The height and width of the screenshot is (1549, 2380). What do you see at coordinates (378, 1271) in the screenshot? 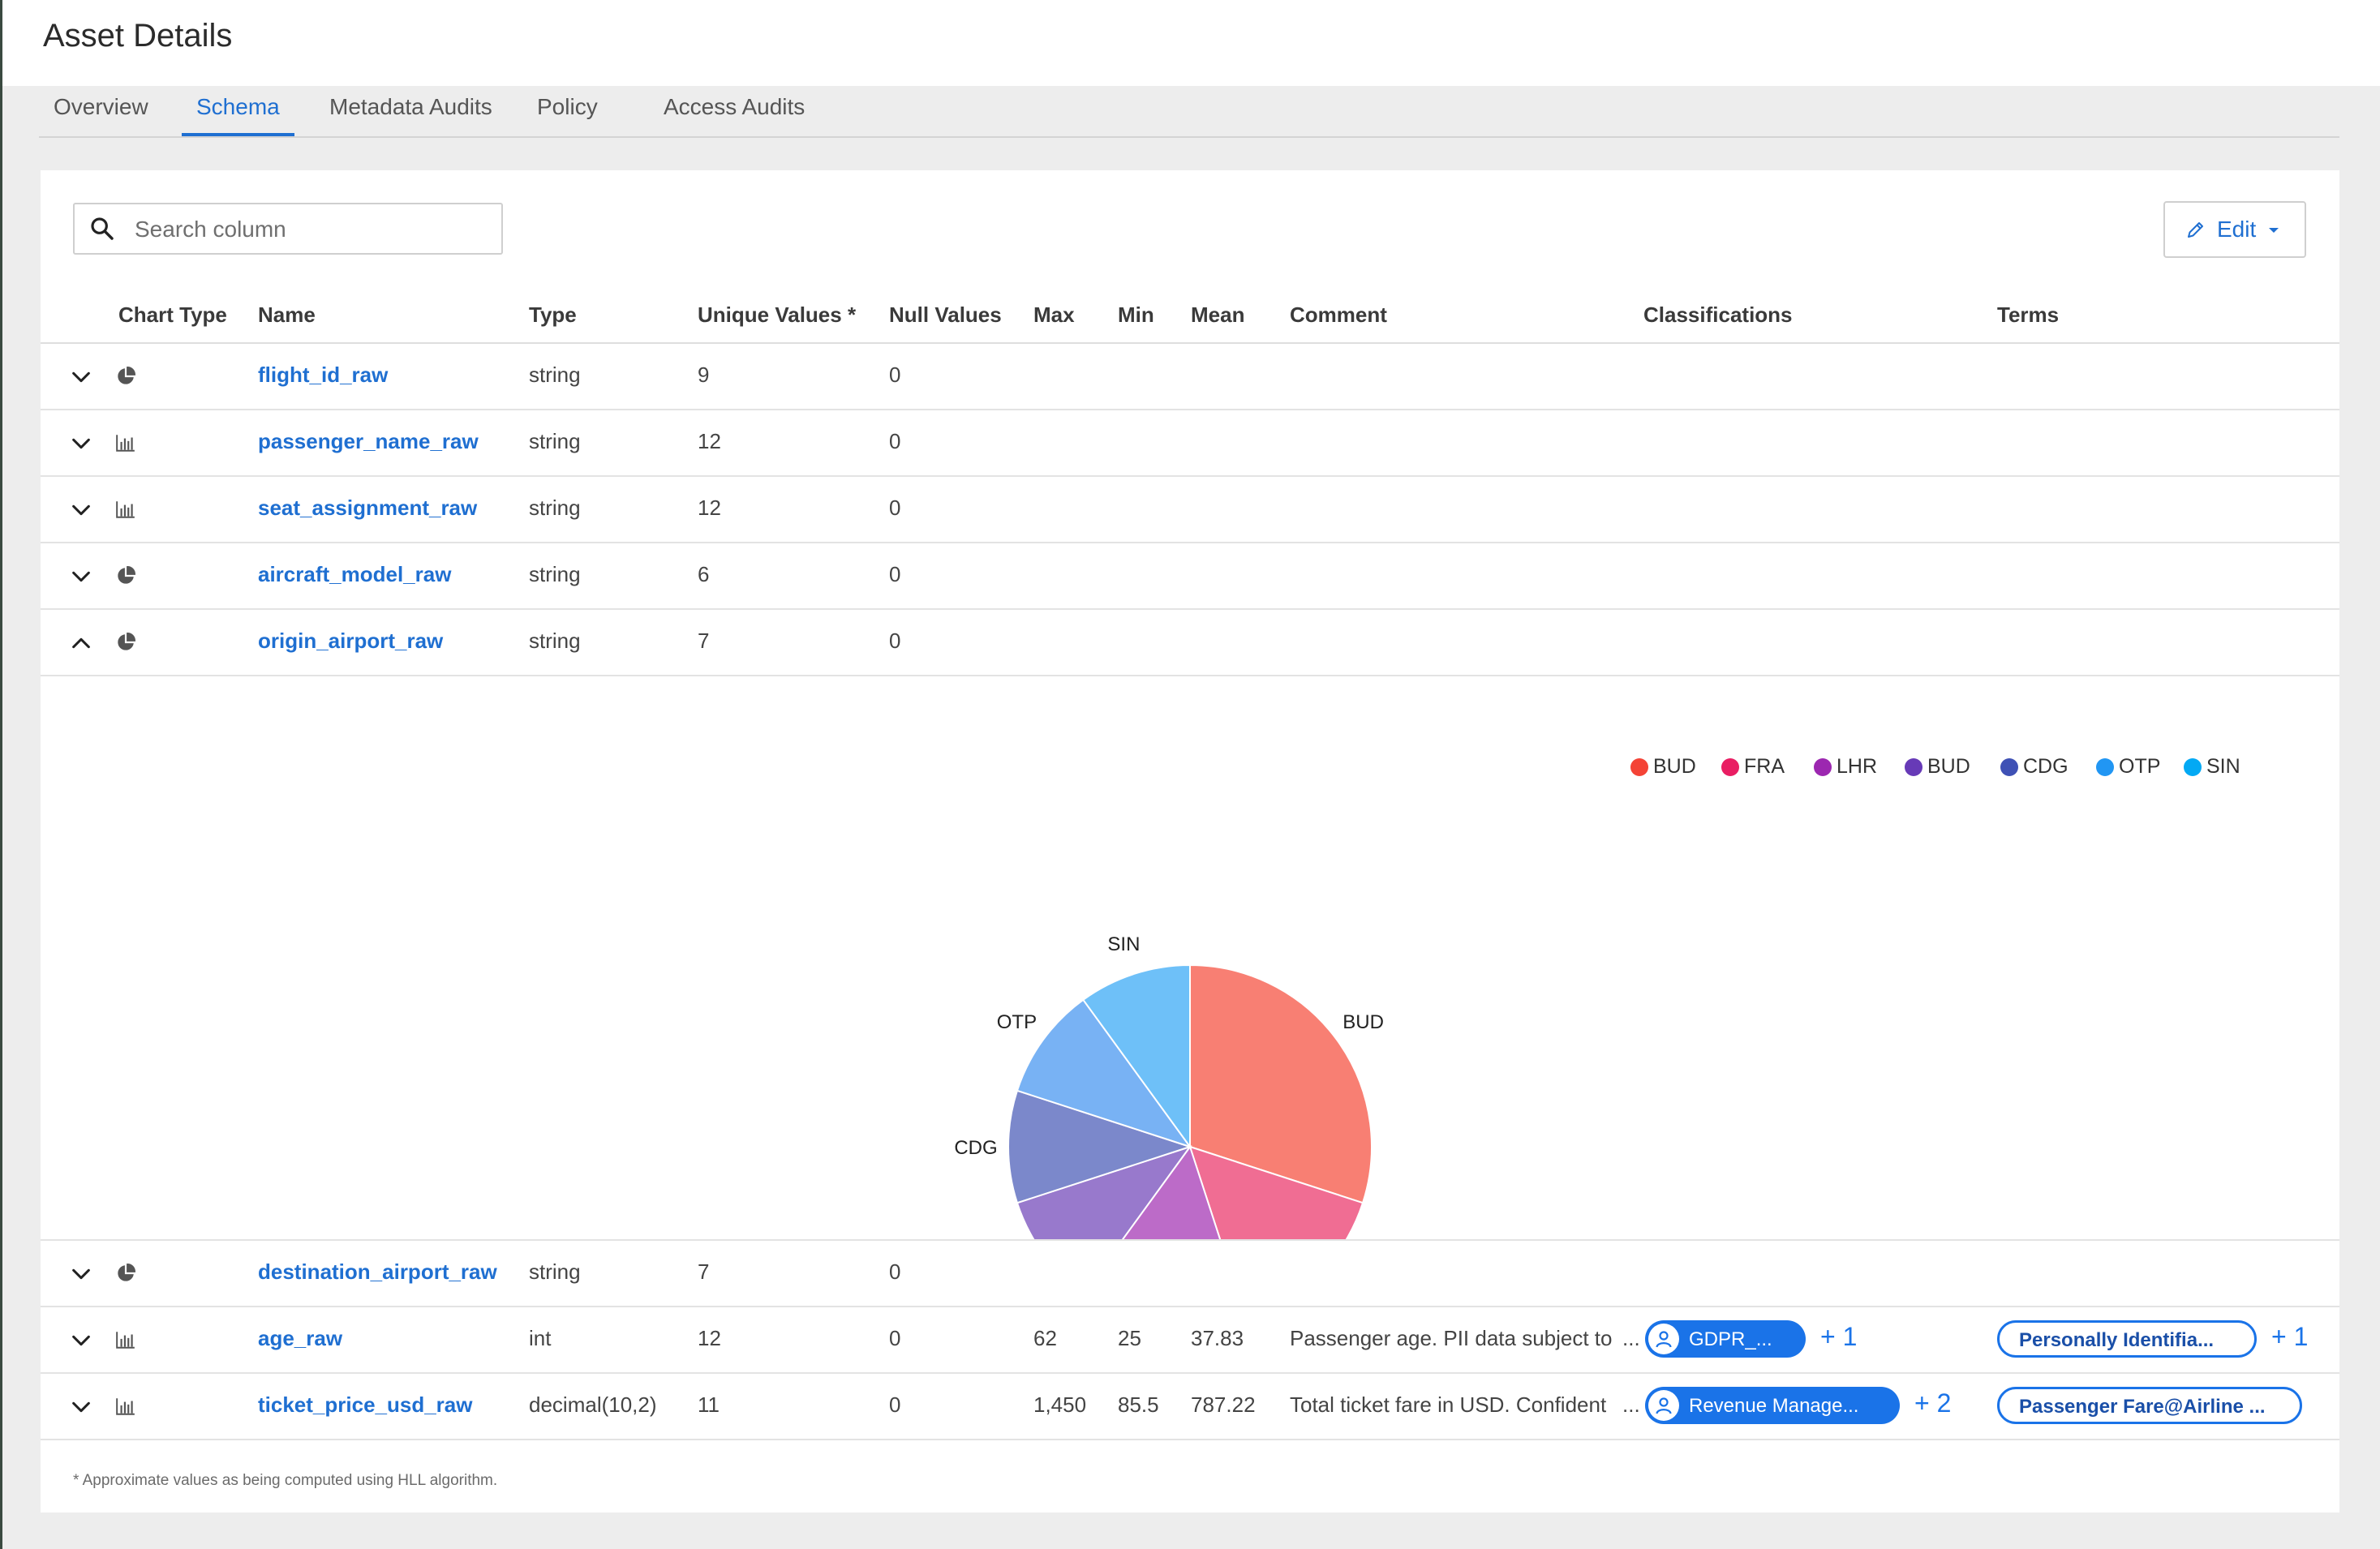
I see `column-name-link: destination_airport_raw` at bounding box center [378, 1271].